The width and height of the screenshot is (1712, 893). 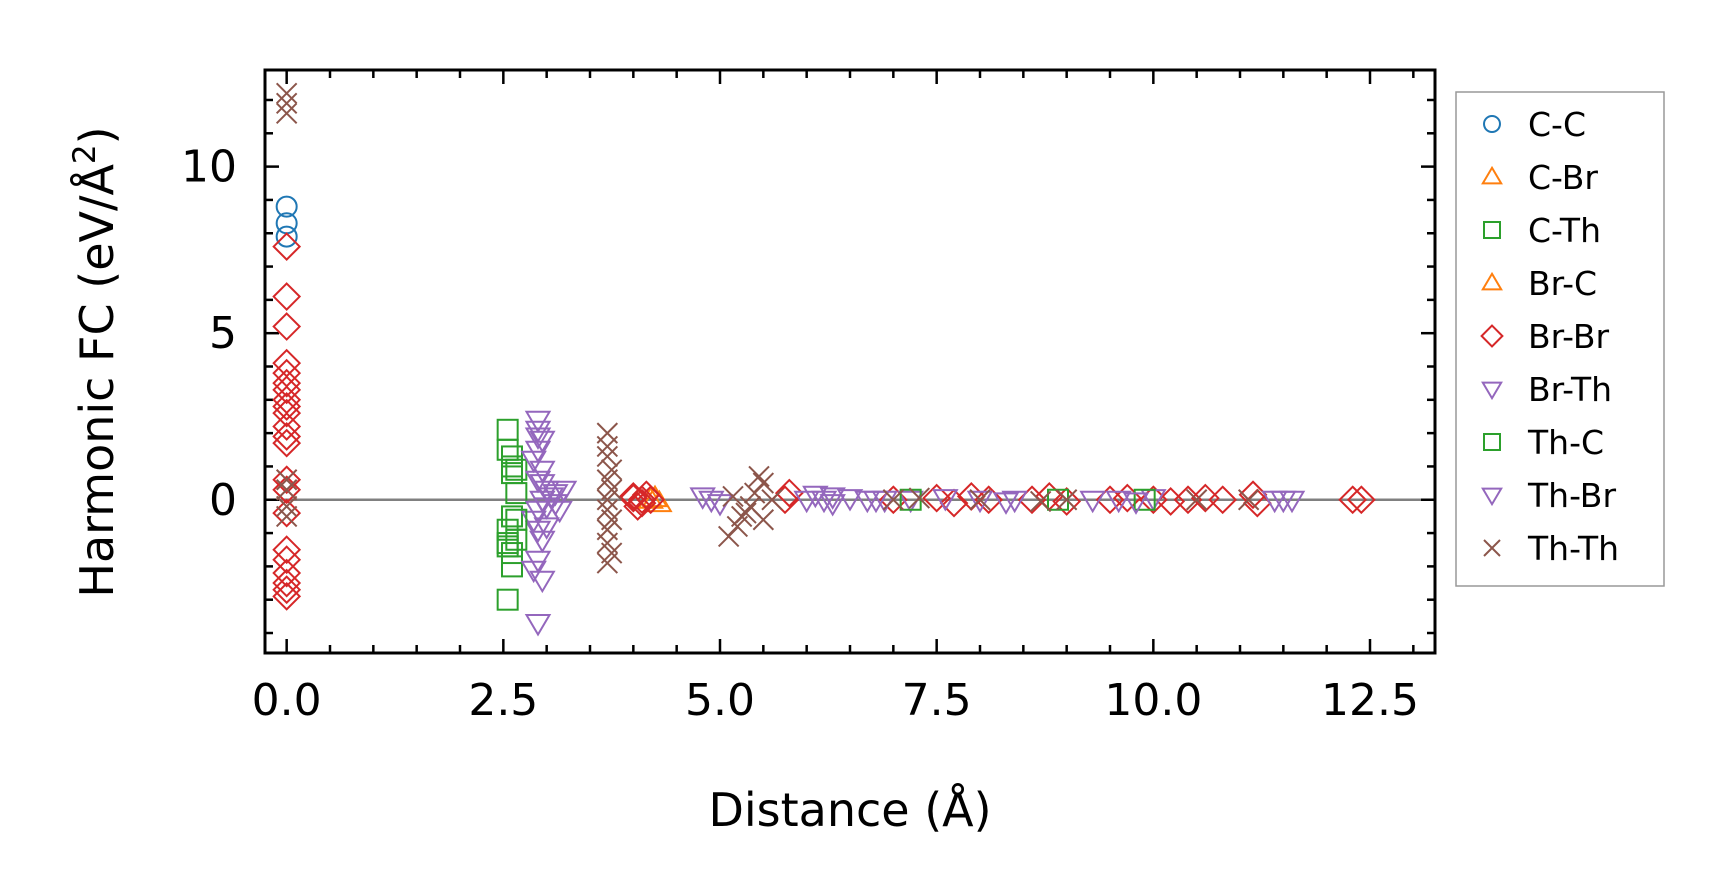 What do you see at coordinates (97, 381) in the screenshot?
I see `y-axis-title-main: Harmonic FC (eV/Å` at bounding box center [97, 381].